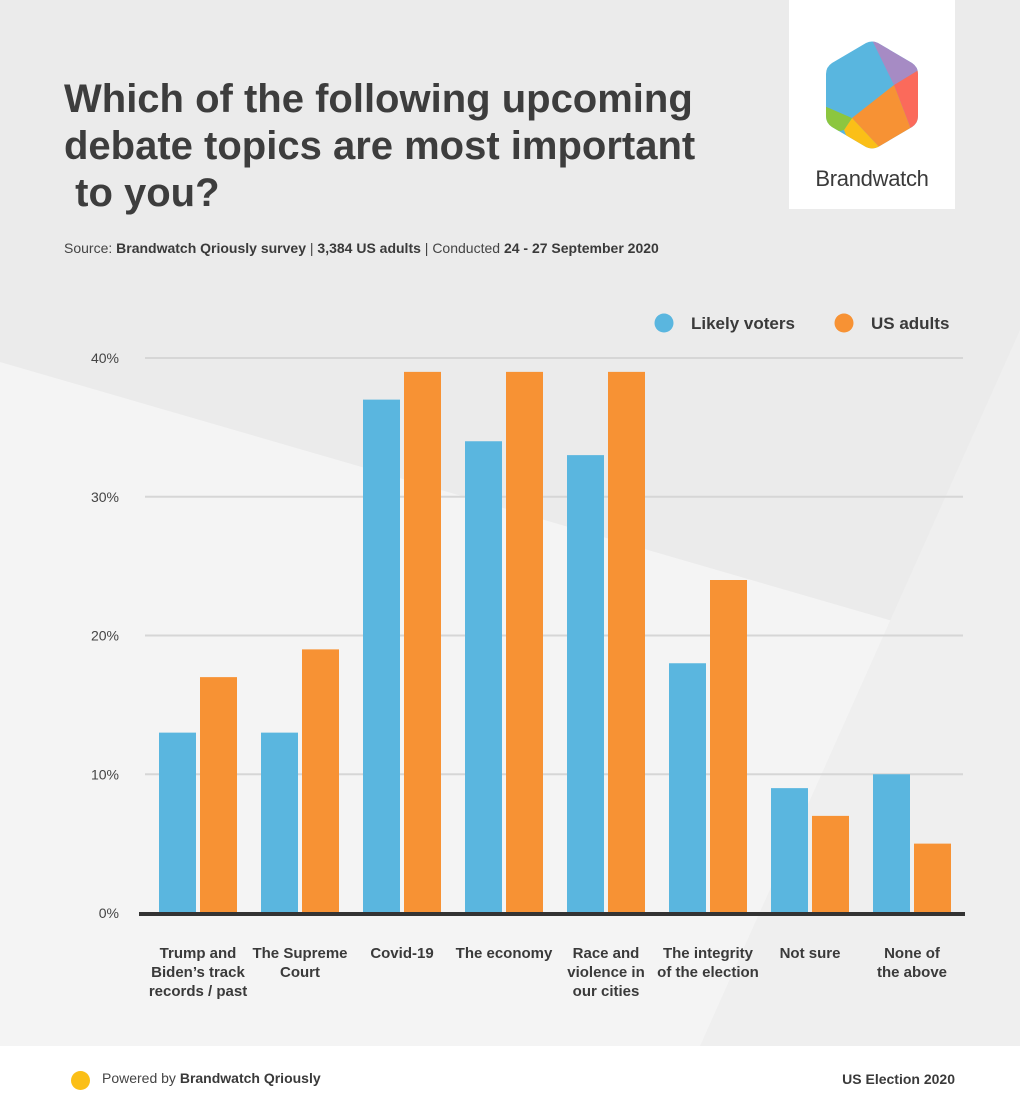 This screenshot has width=1020, height=1116. What do you see at coordinates (401, 953) in the screenshot?
I see `x-tick-label: Covid-19` at bounding box center [401, 953].